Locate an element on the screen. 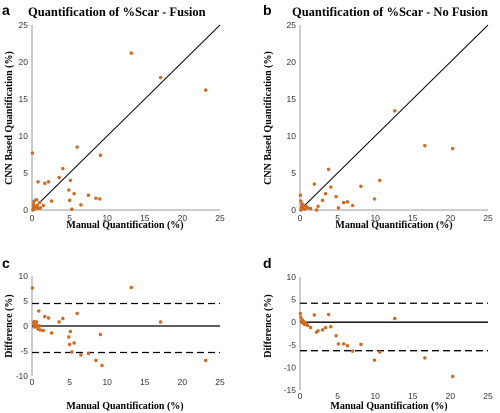  panel-a-xlabel: Manual Quantification (%) is located at coordinates (124, 225).